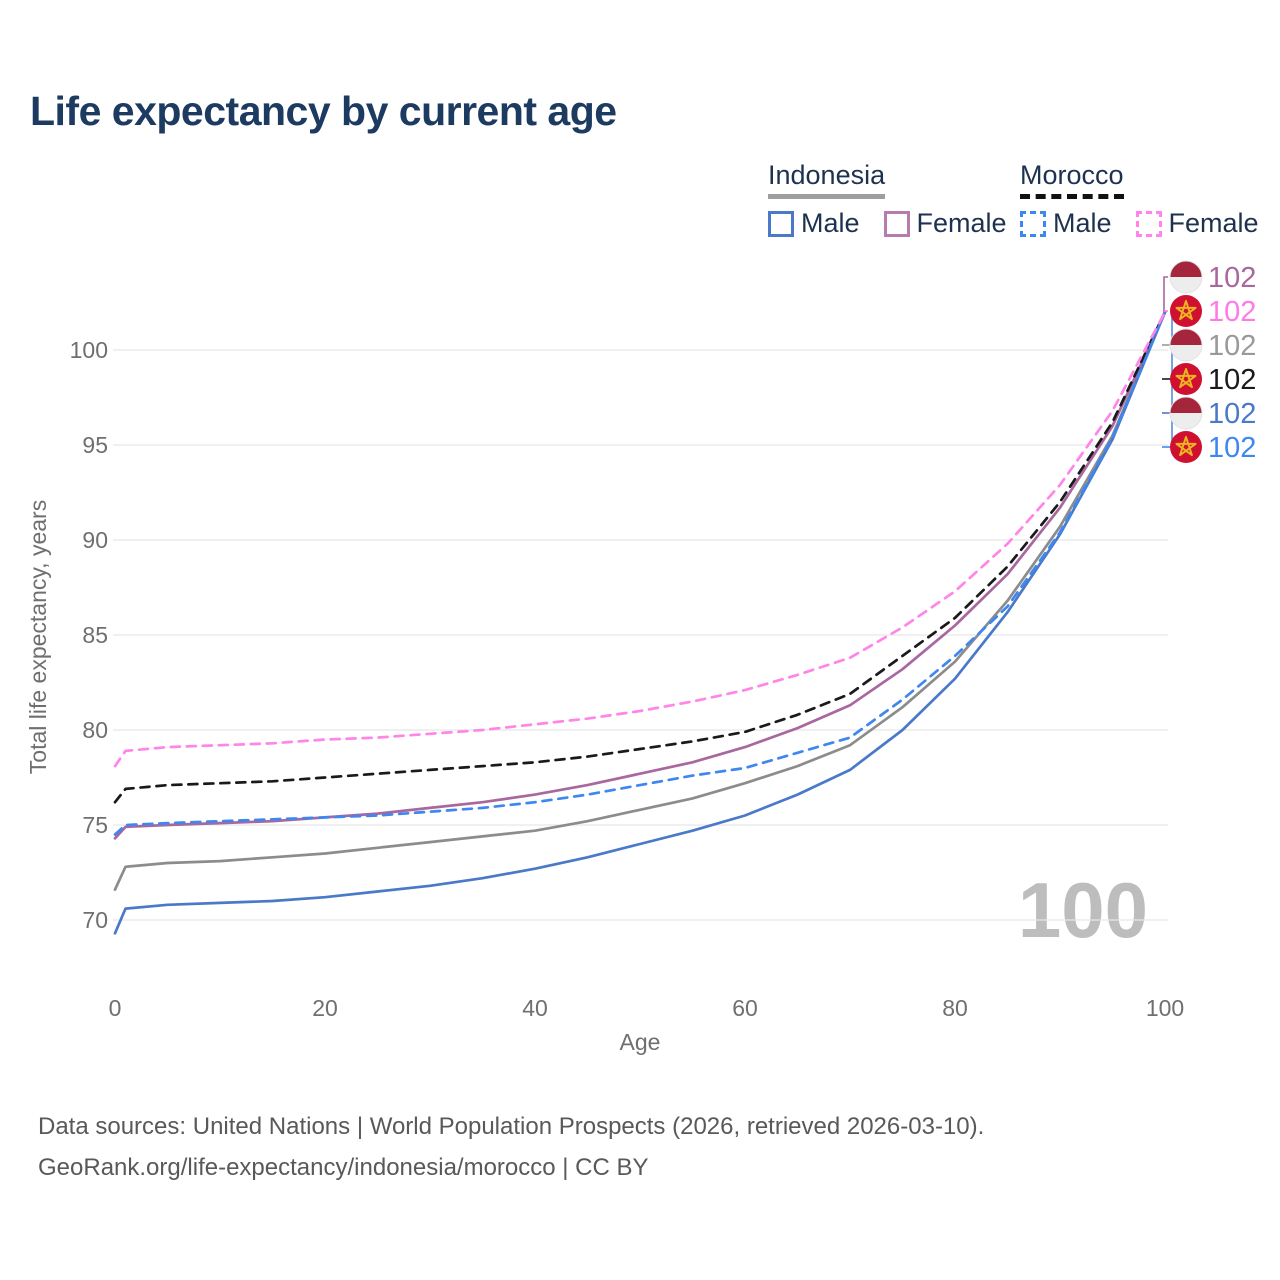 This screenshot has height=1280, width=1280. What do you see at coordinates (827, 179) in the screenshot?
I see `legend-group-title-indonesia: Indonesia` at bounding box center [827, 179].